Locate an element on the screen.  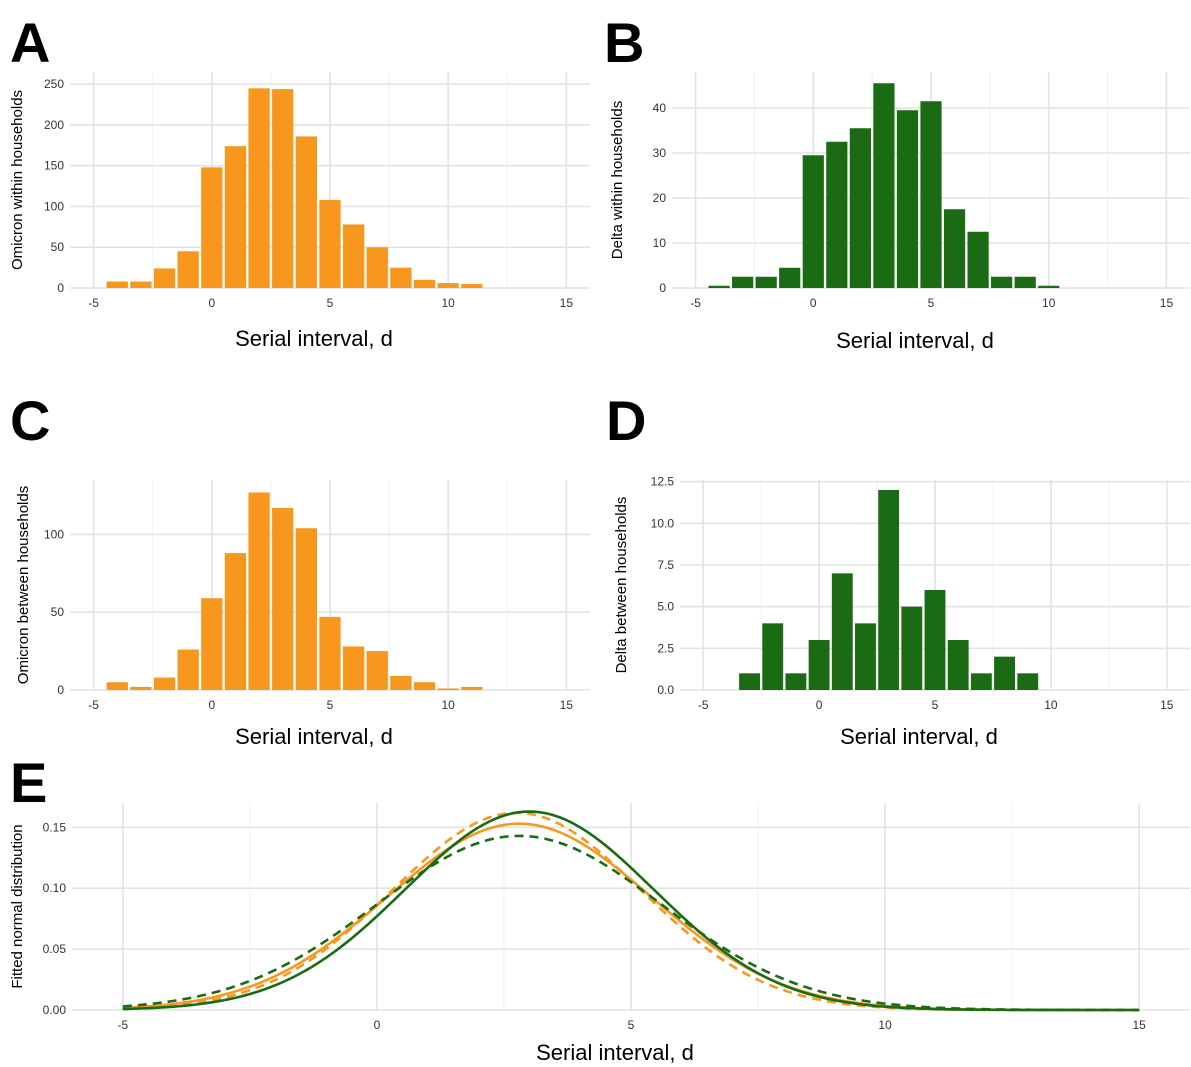
y-tick-label: 0.00 is located at coordinates (55, 1010).